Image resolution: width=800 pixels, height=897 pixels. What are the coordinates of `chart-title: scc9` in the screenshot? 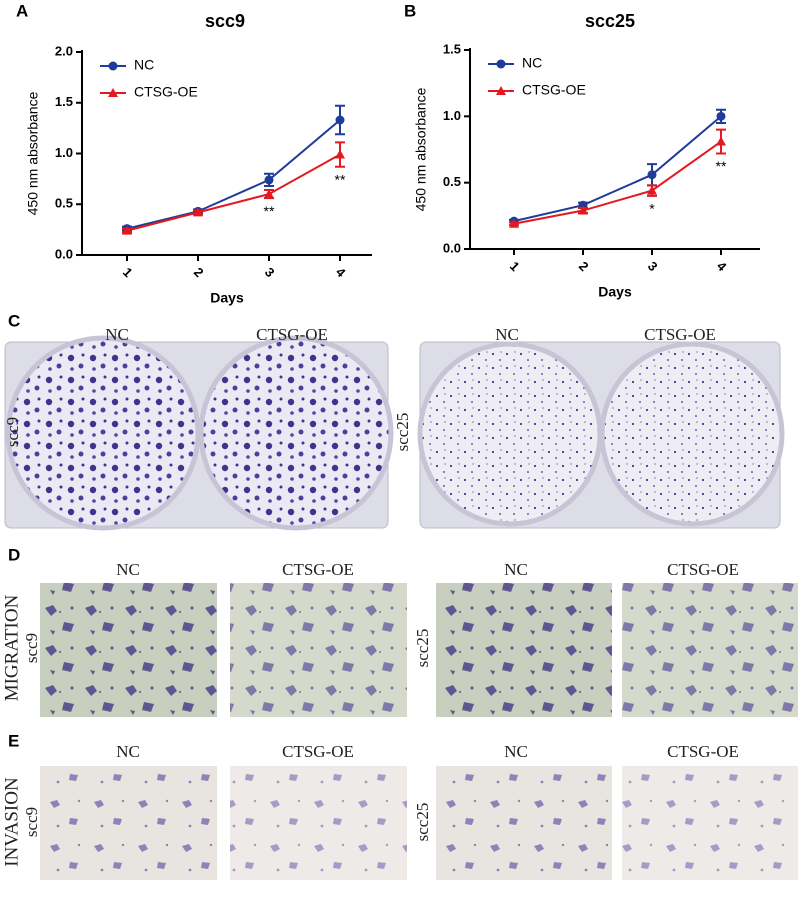 It's located at (225, 21).